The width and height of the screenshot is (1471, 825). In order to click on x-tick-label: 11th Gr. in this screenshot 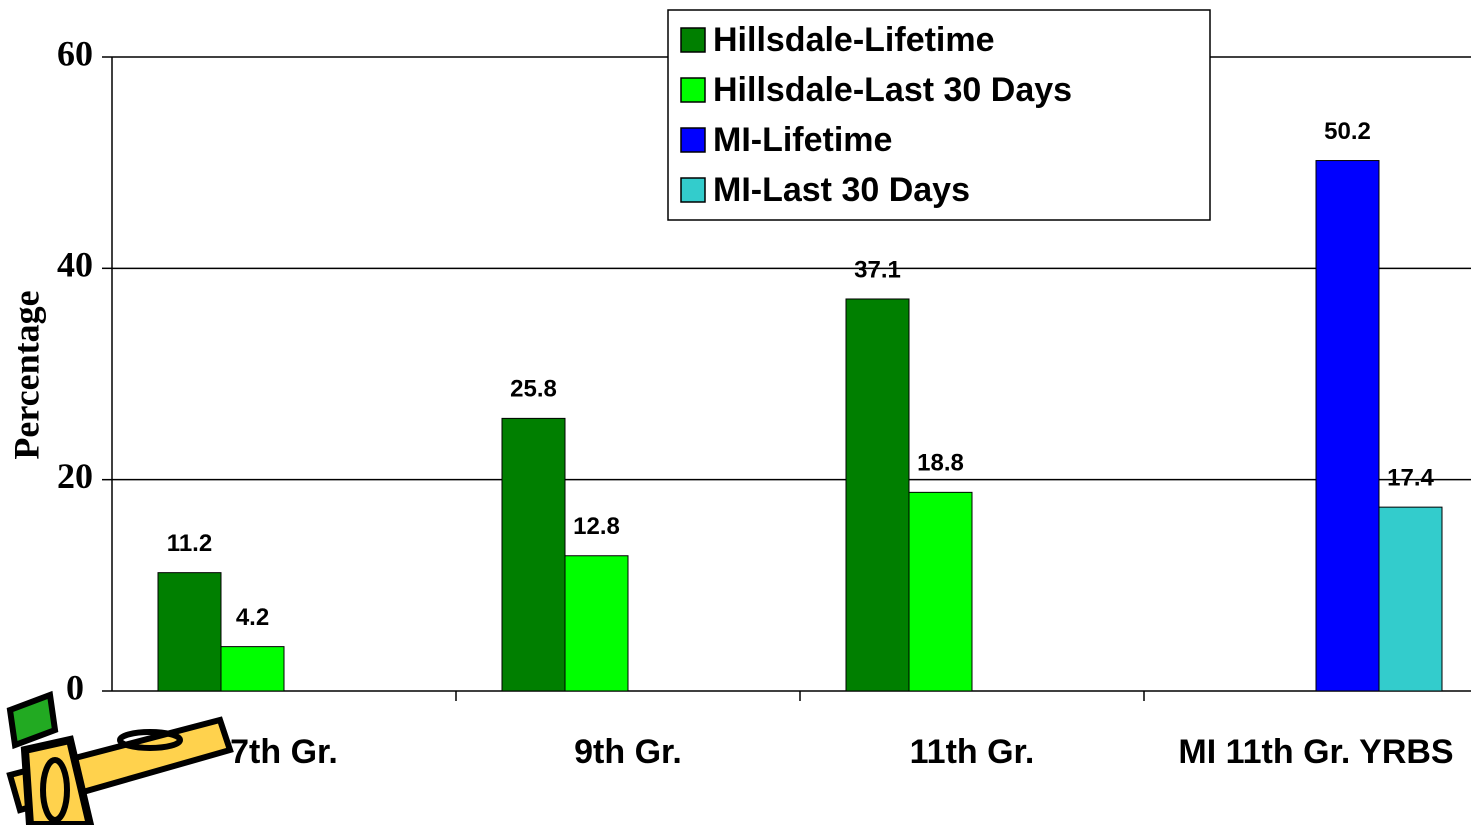, I will do `click(972, 752)`.